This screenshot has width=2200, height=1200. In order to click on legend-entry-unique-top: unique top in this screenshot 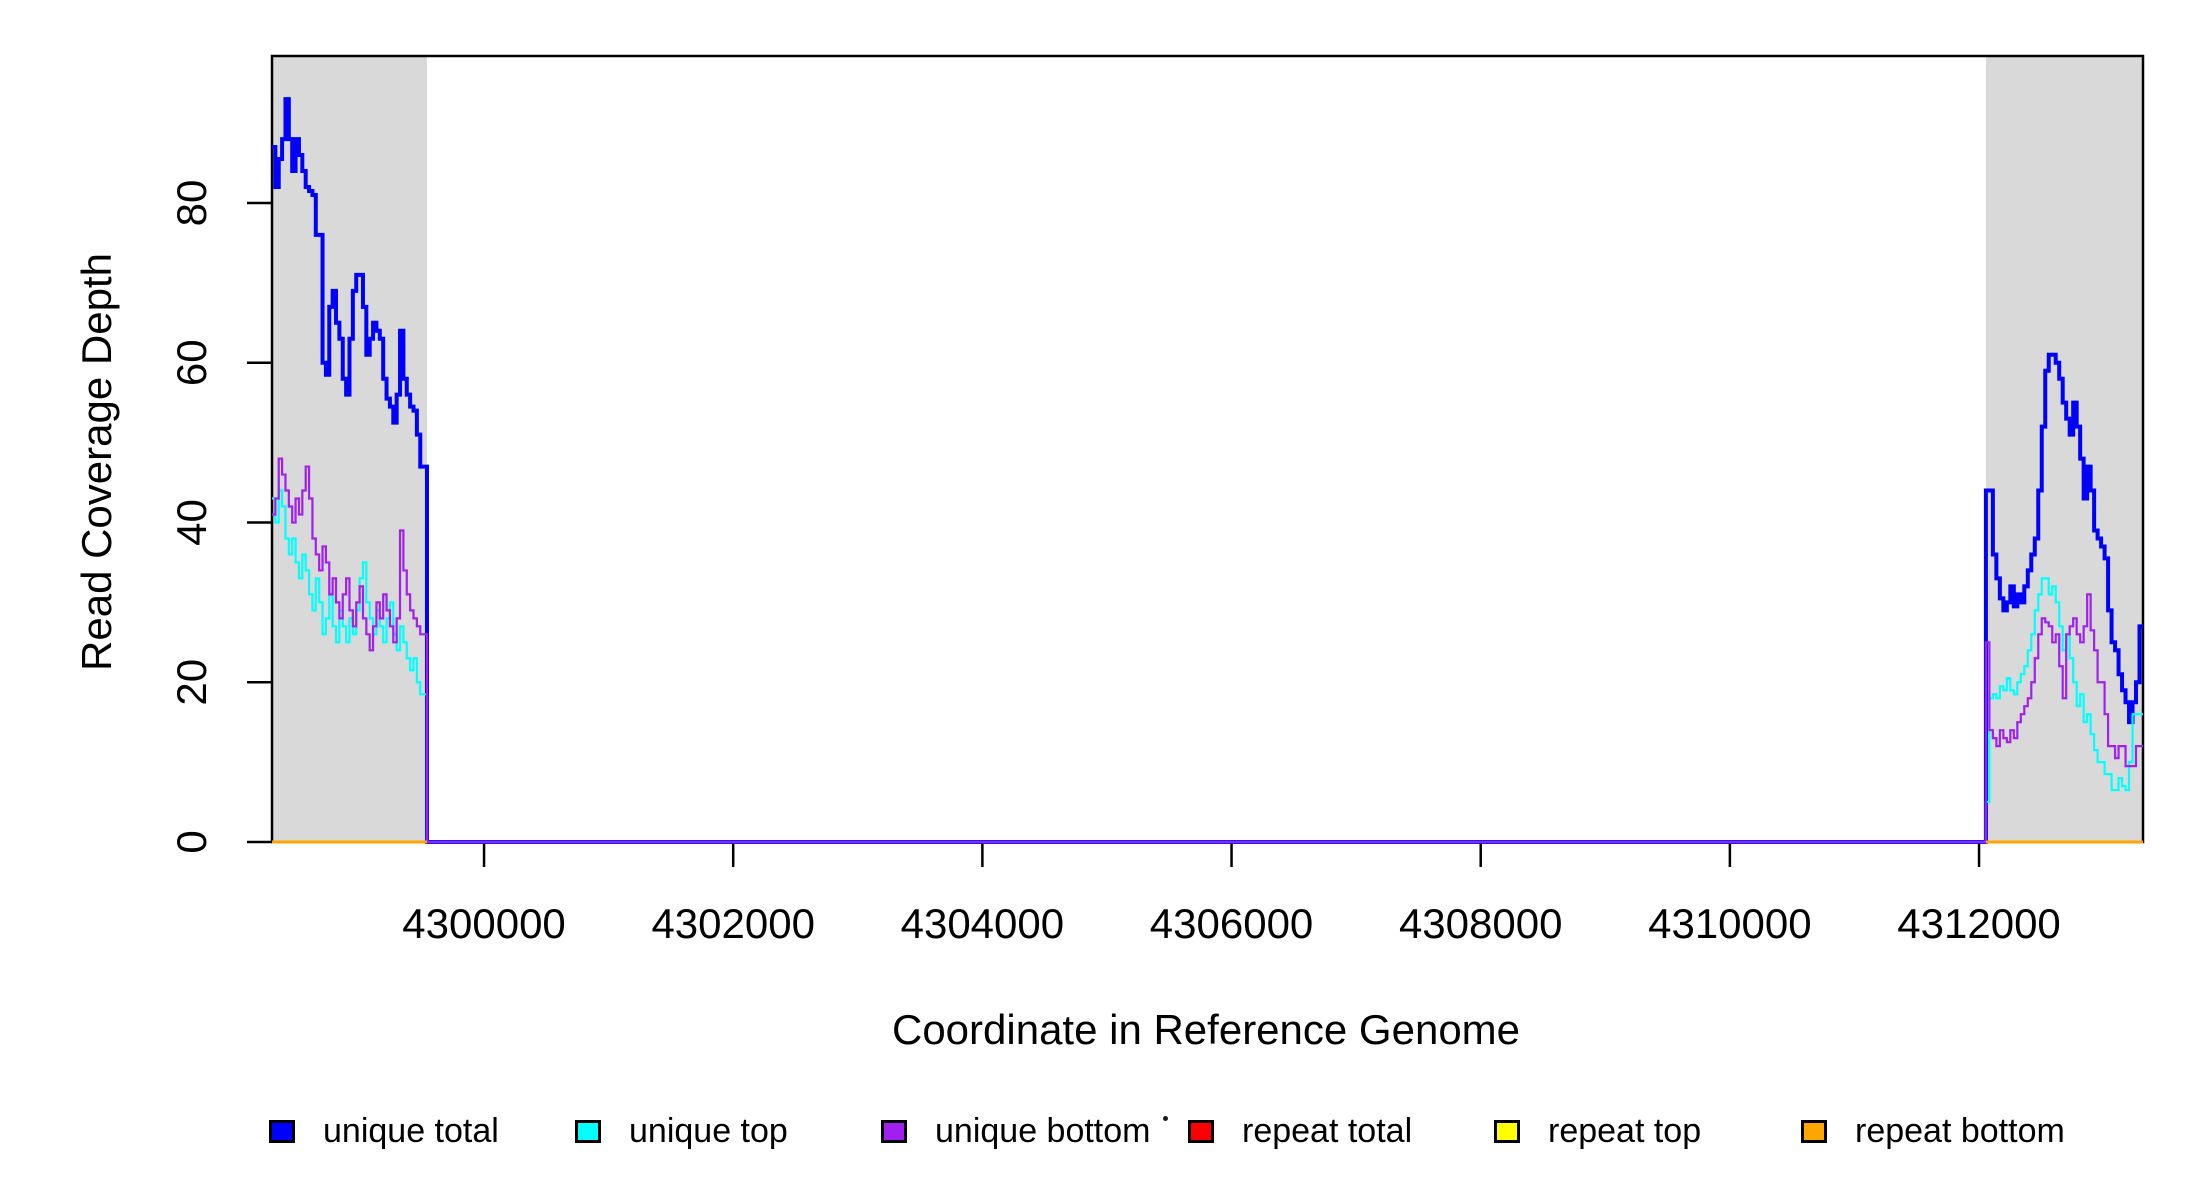, I will do `click(681, 1131)`.